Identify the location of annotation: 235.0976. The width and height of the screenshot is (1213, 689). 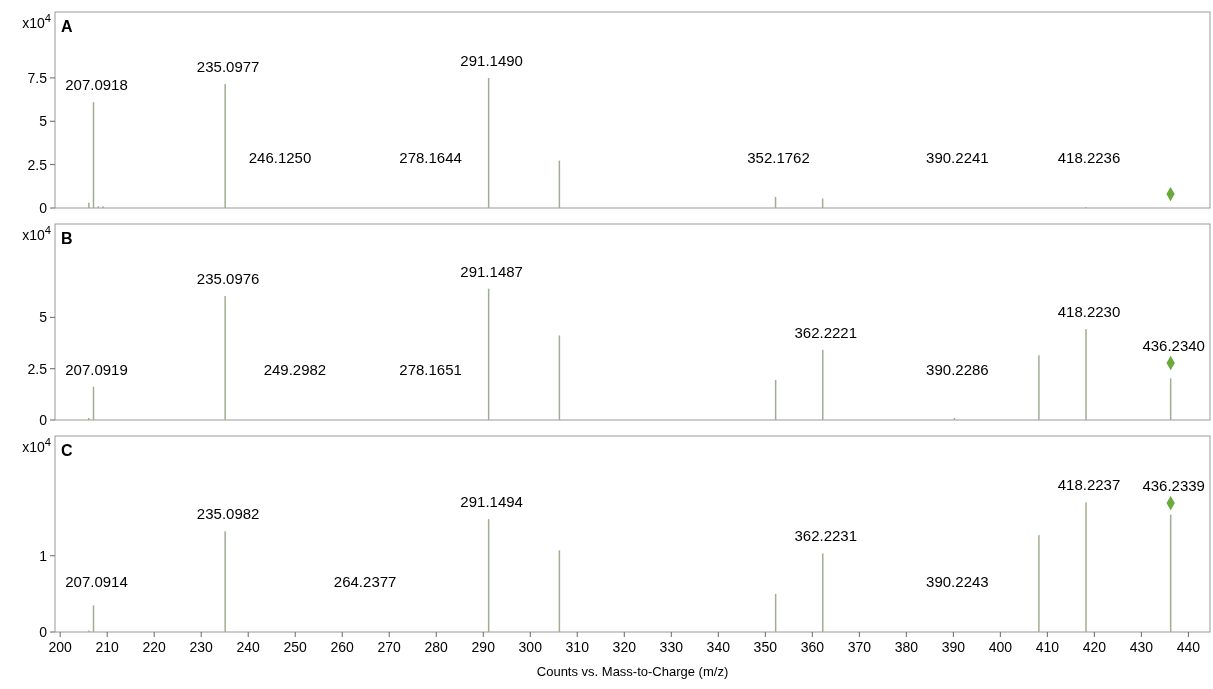
(228, 279).